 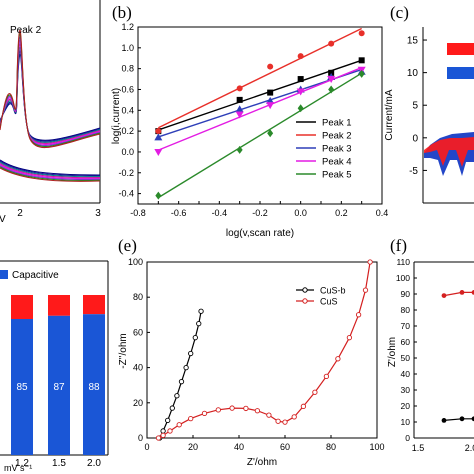 What do you see at coordinates (123, 351) in the screenshot?
I see `panel-e-y-label: -Z''/ohm` at bounding box center [123, 351].